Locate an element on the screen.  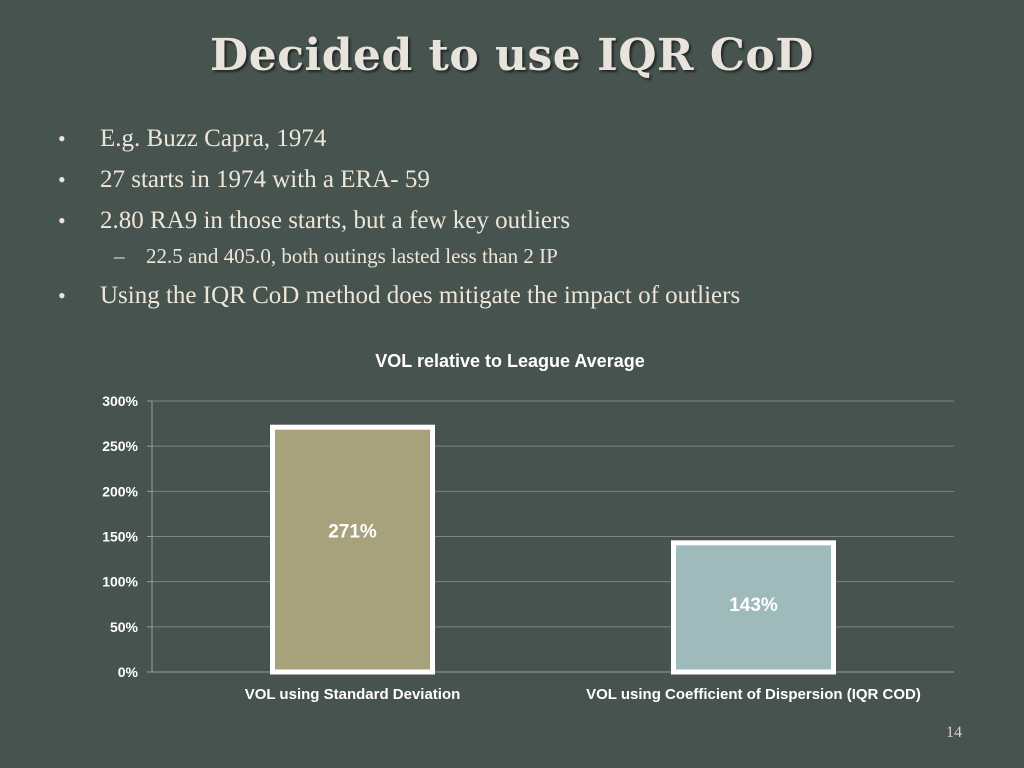
bullet-text: E.g. Buzz Capra, 1974 is located at coordinates (213, 138).